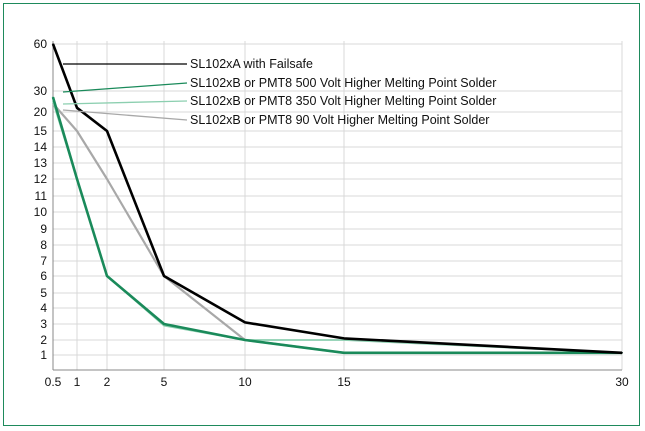 This screenshot has height=431, width=645. What do you see at coordinates (622, 382) in the screenshot?
I see `x-tick-label: 30` at bounding box center [622, 382].